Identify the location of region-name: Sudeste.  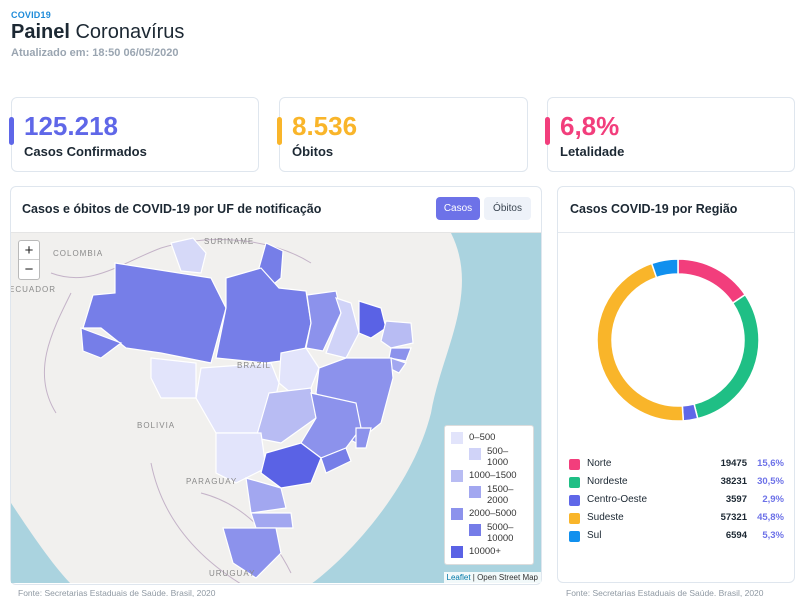
(605, 517).